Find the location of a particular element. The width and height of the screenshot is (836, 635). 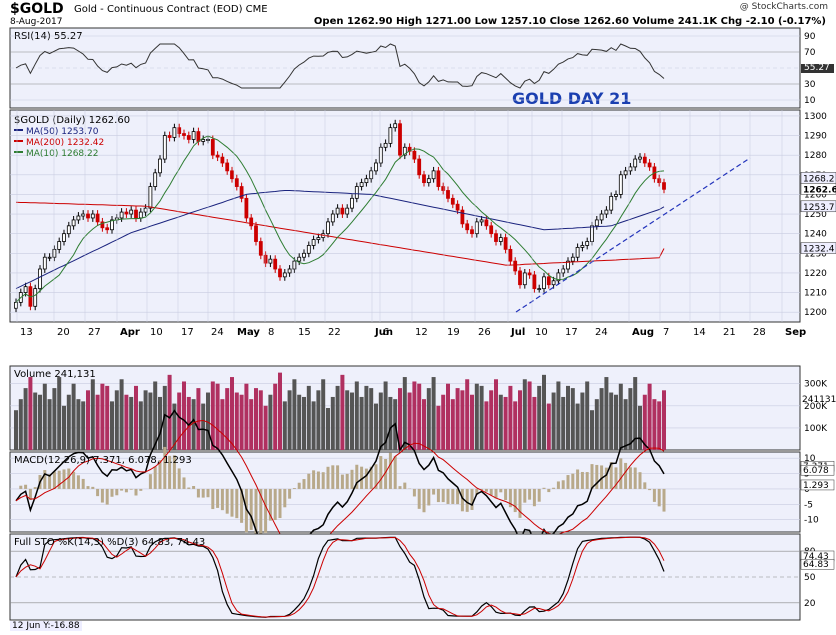

symbol-description: Gold - Continuous Contract (EOD) CME is located at coordinates (171, 9).